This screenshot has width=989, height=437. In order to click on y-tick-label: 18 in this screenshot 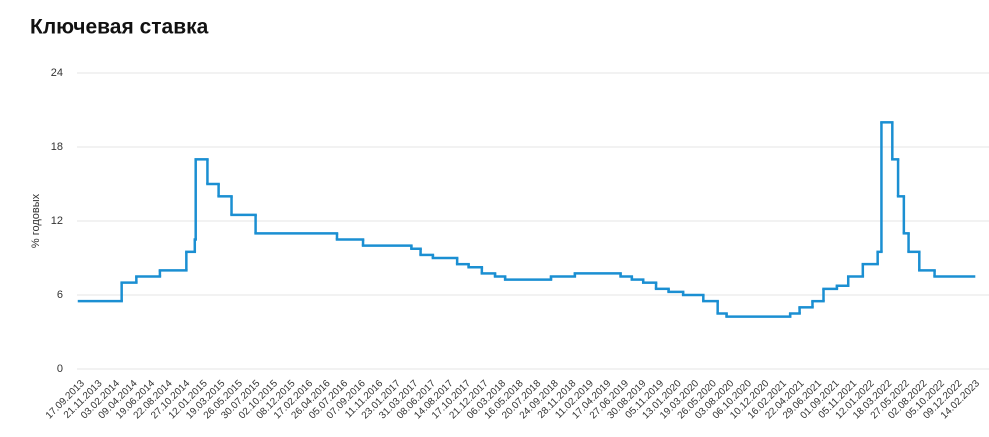, I will do `click(57, 147)`.